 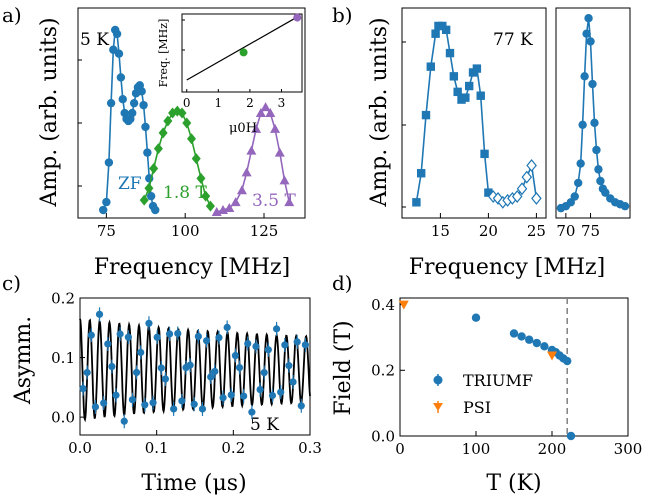 I want to click on annotation-zf: ZF, so click(x=130, y=184).